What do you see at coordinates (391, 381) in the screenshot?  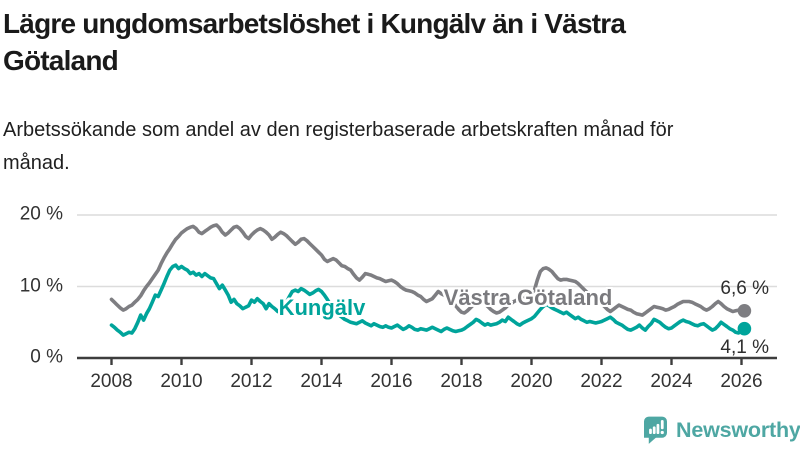 I see `x-axis-tick-label: 2016` at bounding box center [391, 381].